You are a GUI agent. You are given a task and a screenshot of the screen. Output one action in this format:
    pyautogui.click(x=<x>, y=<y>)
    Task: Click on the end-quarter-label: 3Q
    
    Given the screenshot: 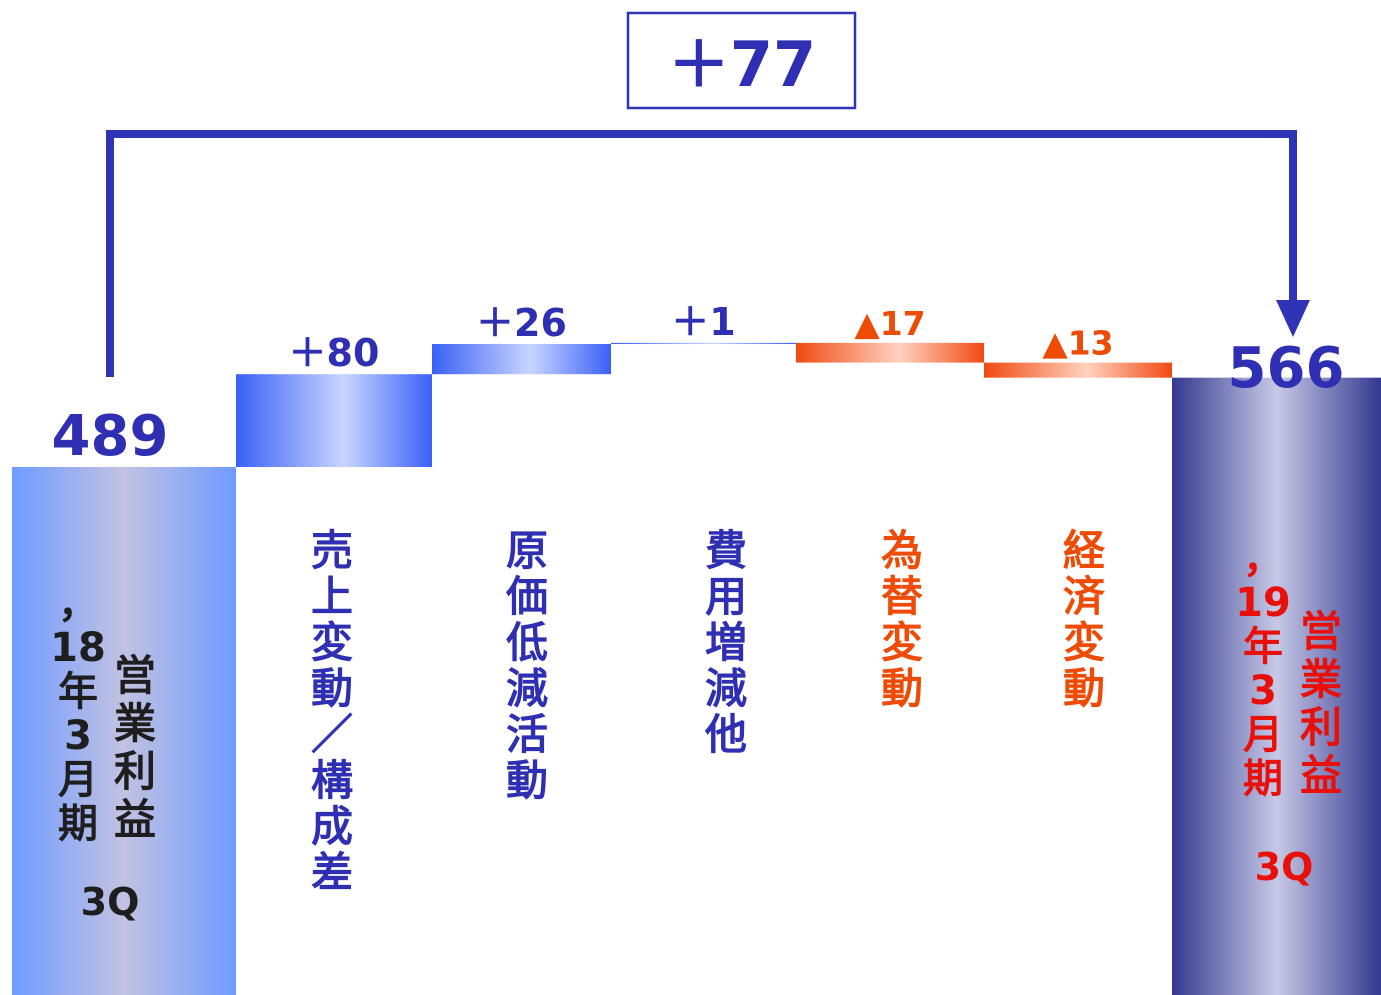 What is the action you would take?
    pyautogui.click(x=1284, y=867)
    